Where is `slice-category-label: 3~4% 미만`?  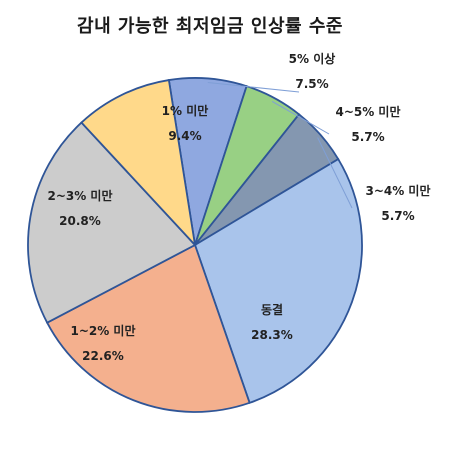
slice-category-label: 3~4% 미만 is located at coordinates (397, 190).